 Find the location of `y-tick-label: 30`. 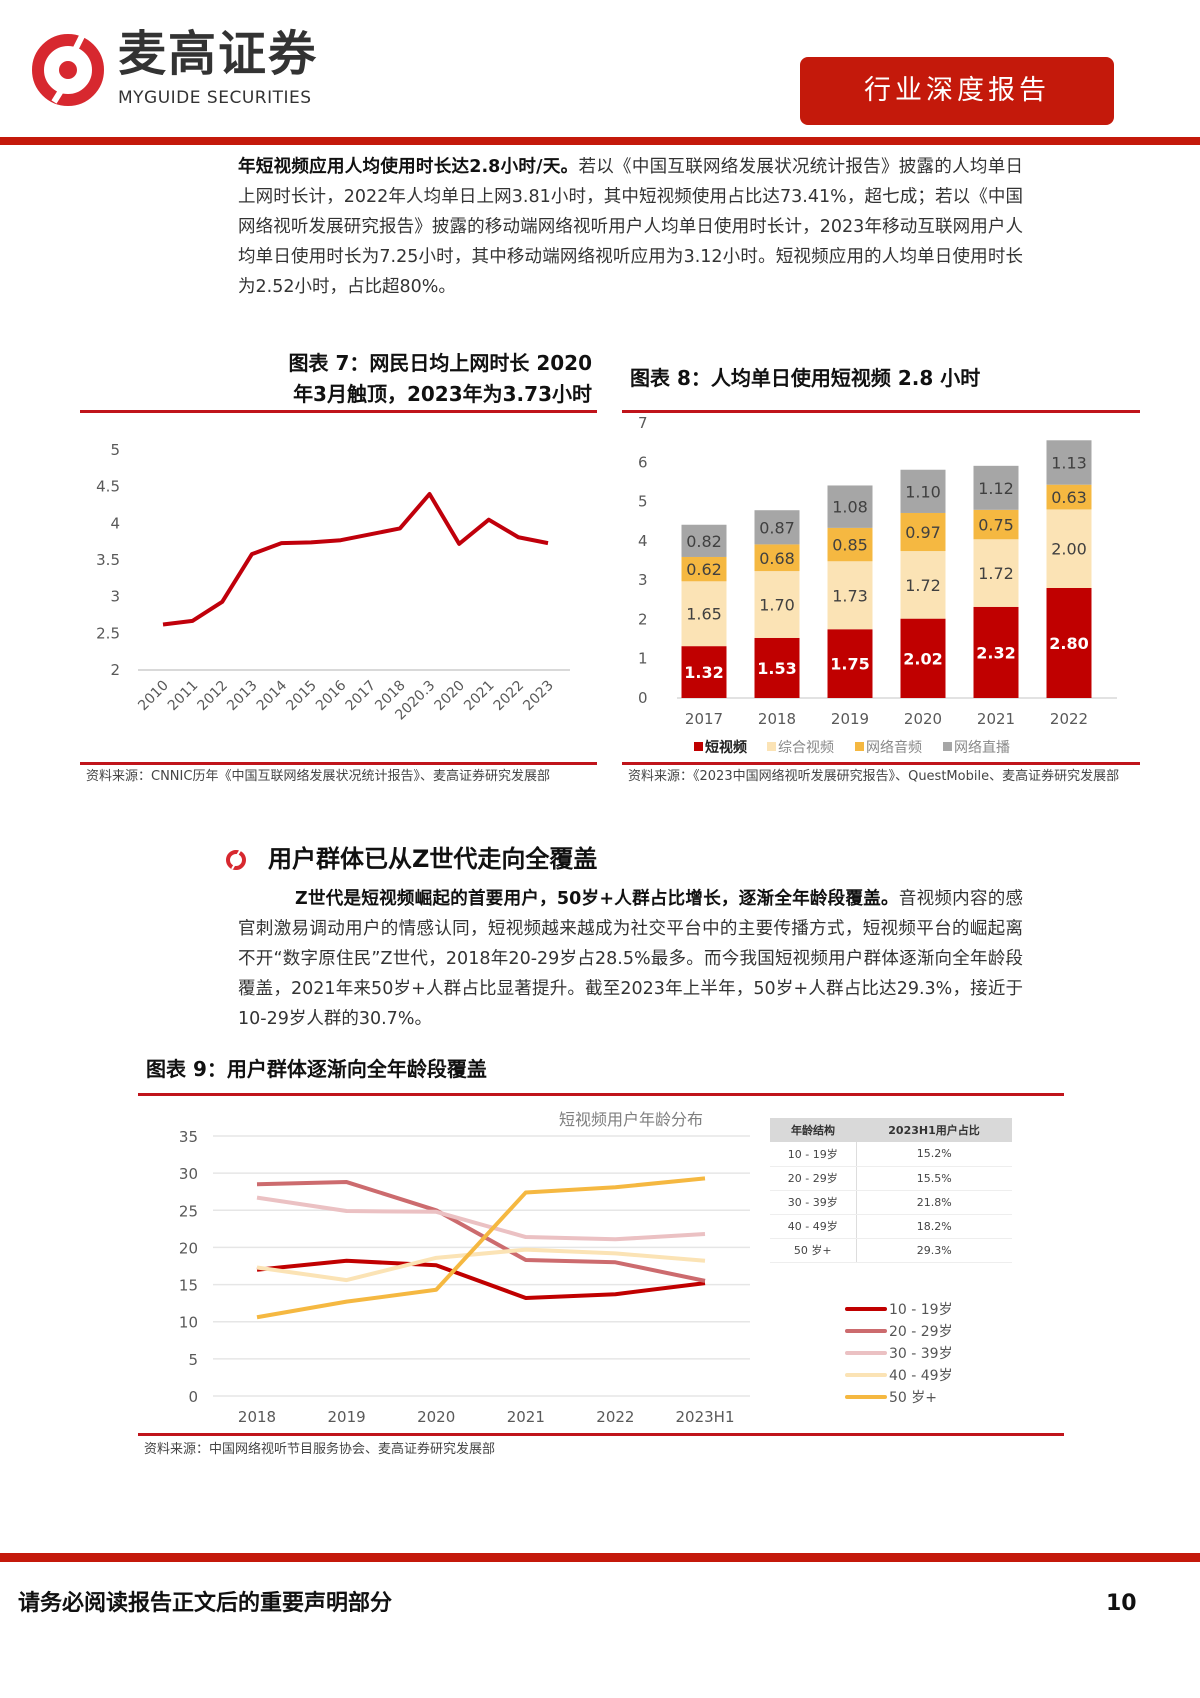

y-tick-label: 30 is located at coordinates (188, 1174).